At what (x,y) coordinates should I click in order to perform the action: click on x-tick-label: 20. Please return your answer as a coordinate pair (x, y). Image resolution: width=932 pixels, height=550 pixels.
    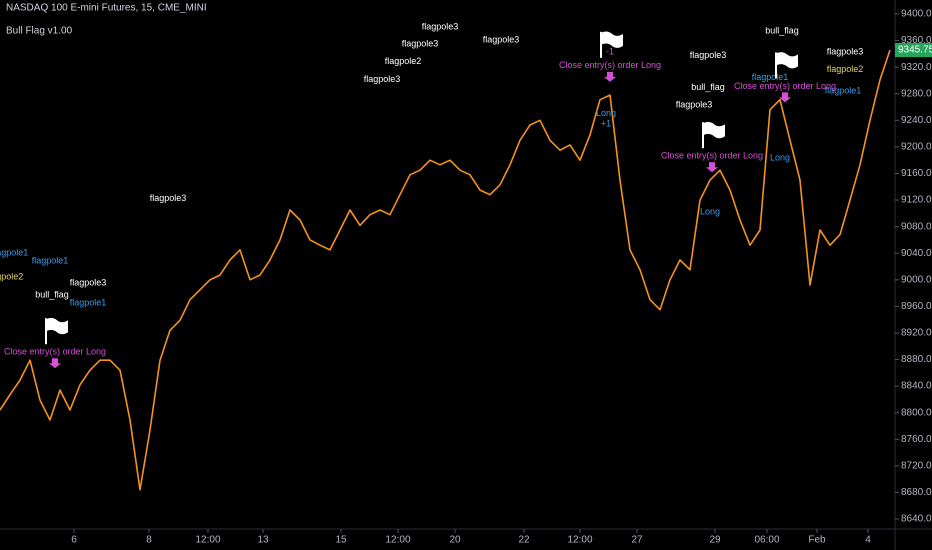
    Looking at the image, I should click on (455, 540).